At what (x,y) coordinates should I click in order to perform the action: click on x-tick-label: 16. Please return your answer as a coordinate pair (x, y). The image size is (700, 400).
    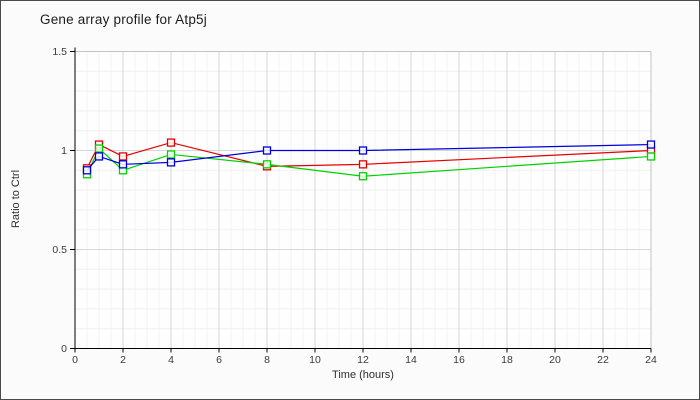
    Looking at the image, I should click on (459, 360).